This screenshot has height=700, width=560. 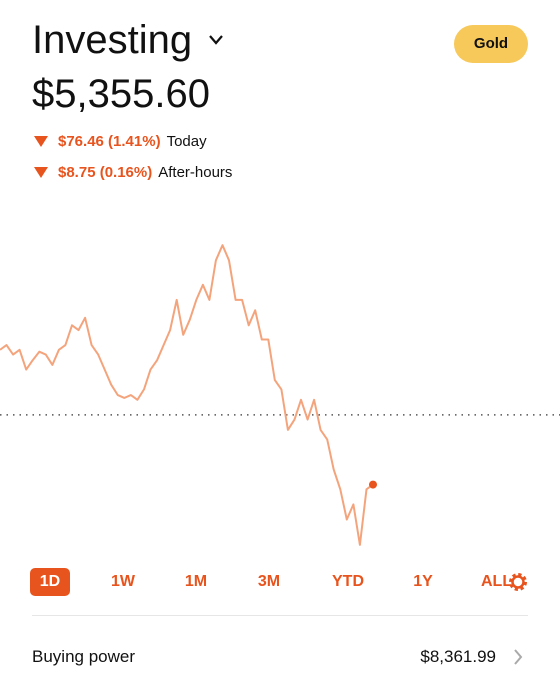 I want to click on change-label: Today, so click(x=186, y=141).